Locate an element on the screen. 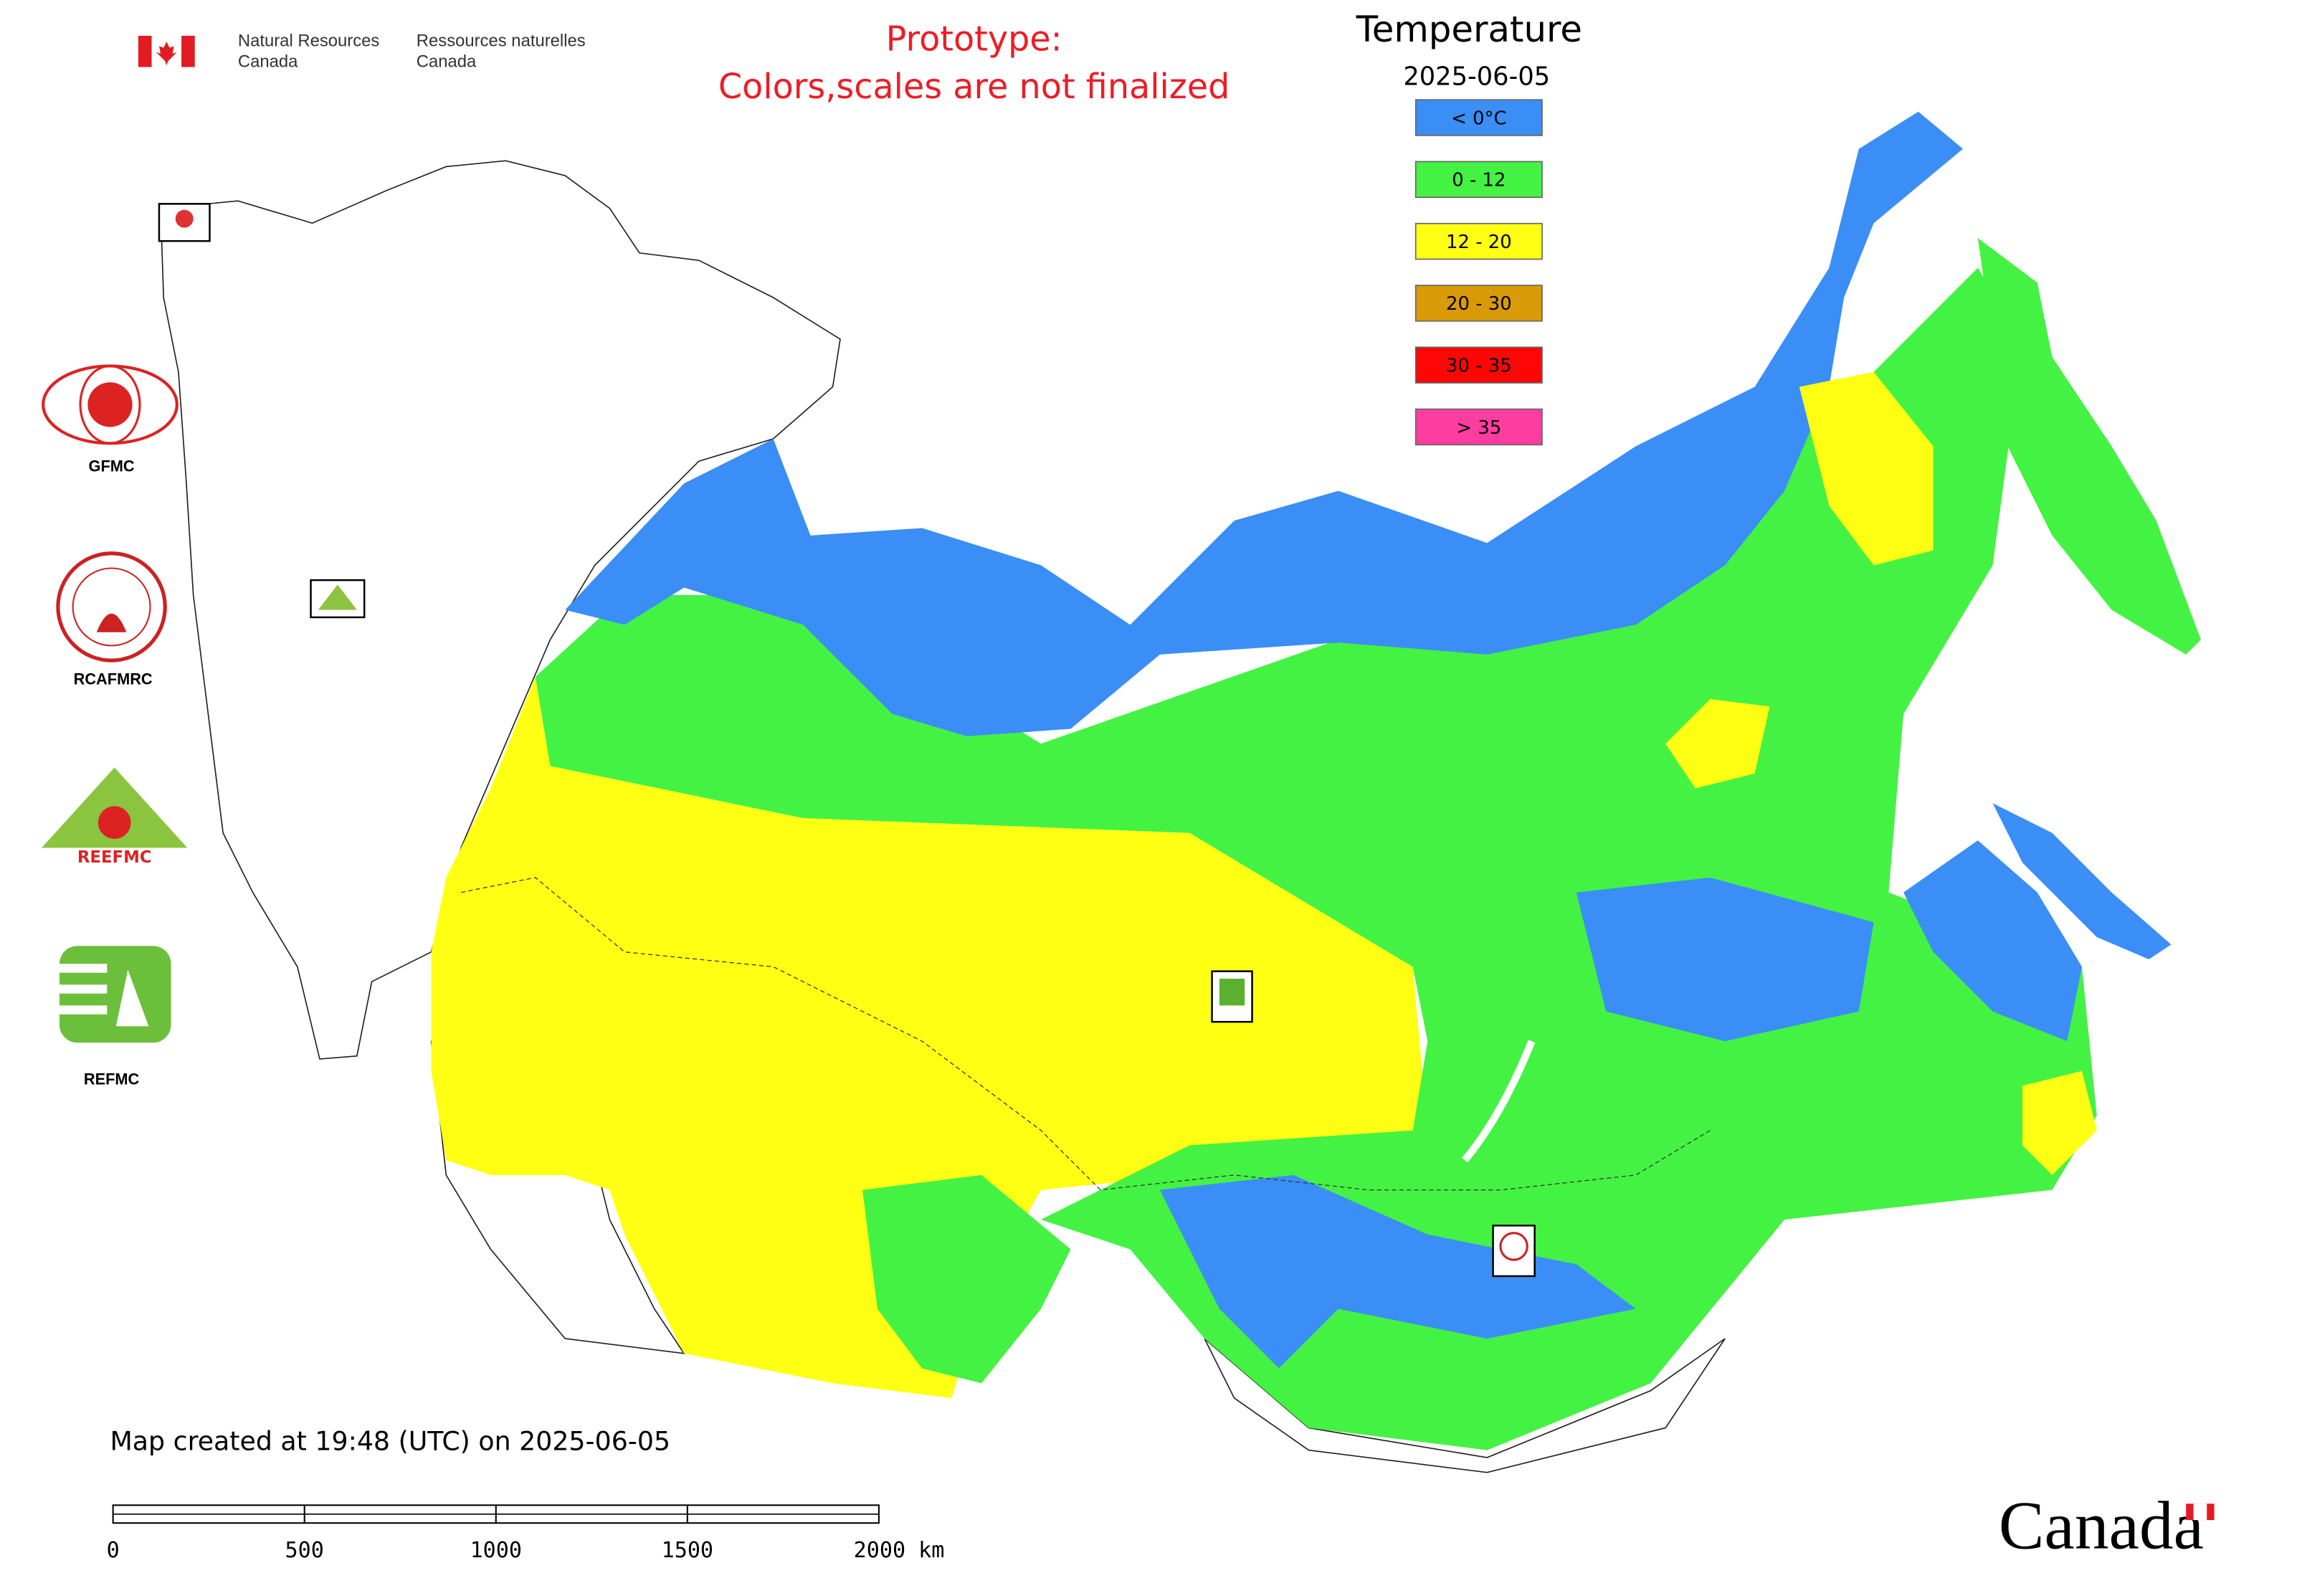  legend-label: 12 - 20 is located at coordinates (1479, 242).